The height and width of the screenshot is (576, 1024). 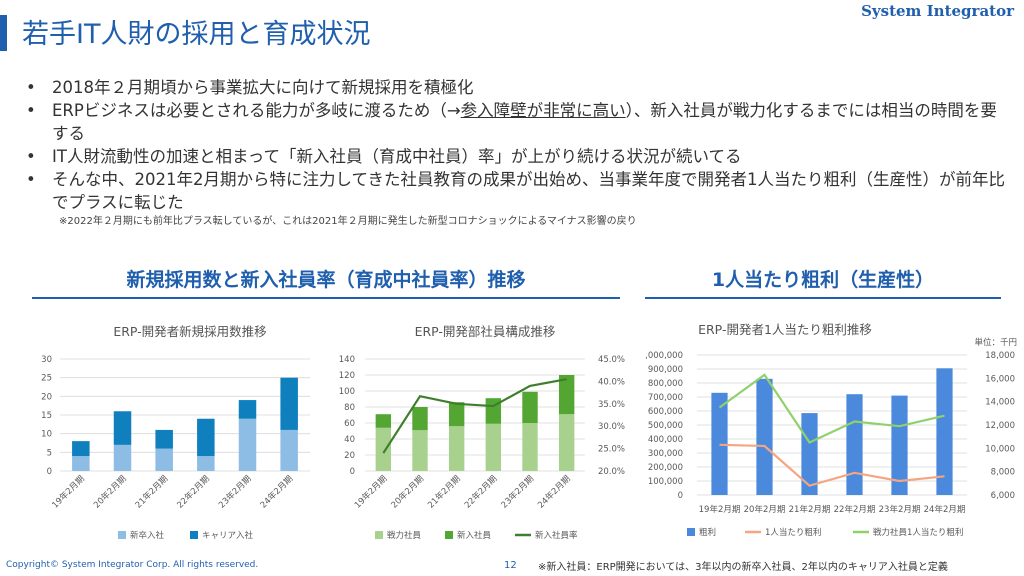 I want to click on legend-label: 新入社員, so click(x=474, y=535).